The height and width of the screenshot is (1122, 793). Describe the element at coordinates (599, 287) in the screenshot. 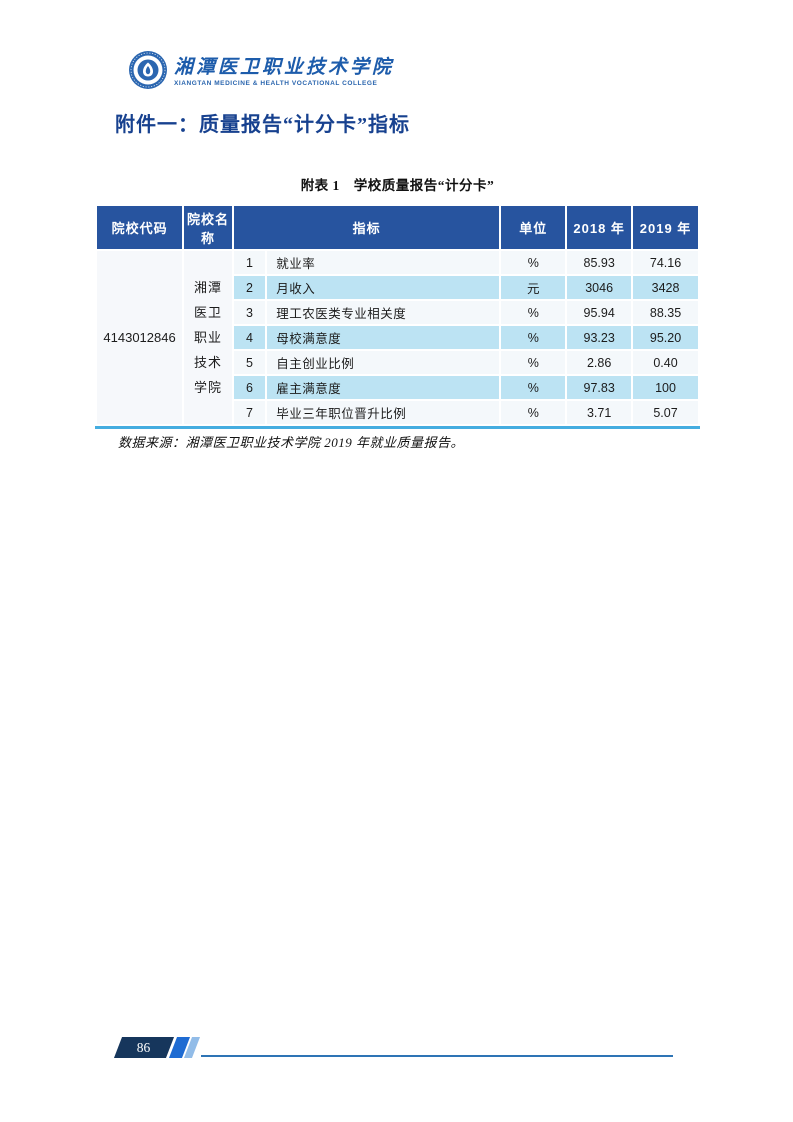

I see `value-2018-cell: 3046` at that location.